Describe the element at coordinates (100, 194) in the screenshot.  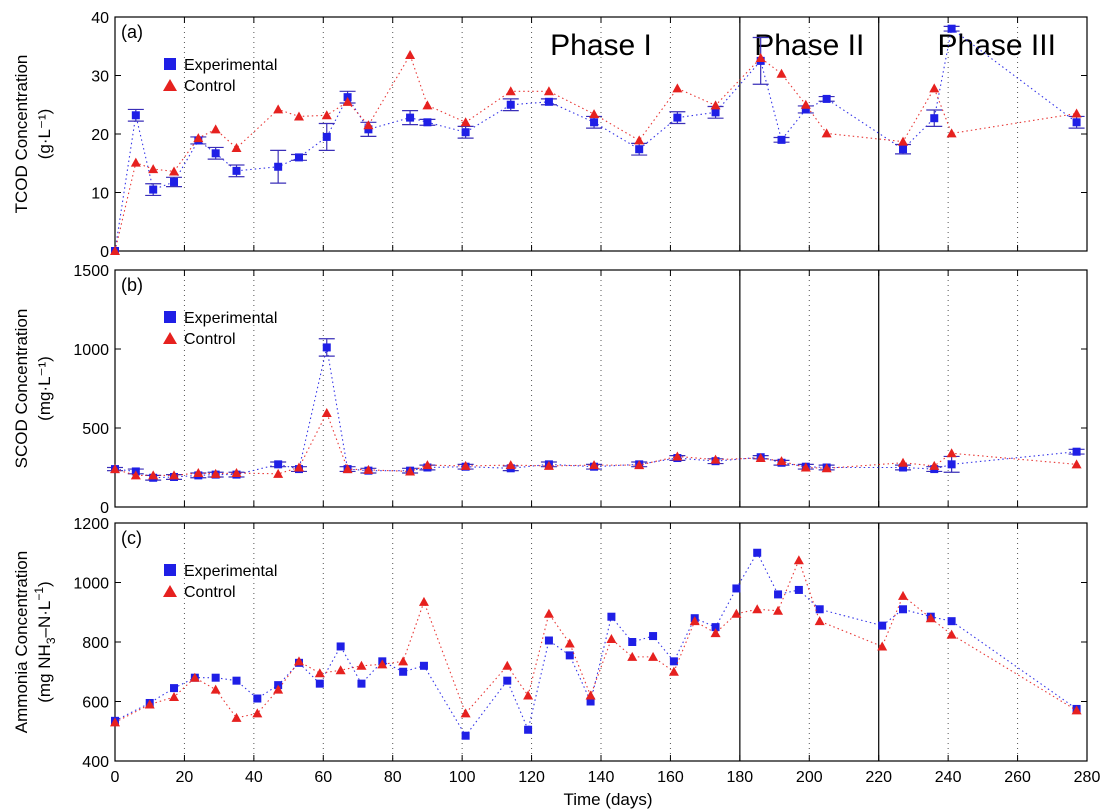
I see `y-tick-label: 10` at that location.